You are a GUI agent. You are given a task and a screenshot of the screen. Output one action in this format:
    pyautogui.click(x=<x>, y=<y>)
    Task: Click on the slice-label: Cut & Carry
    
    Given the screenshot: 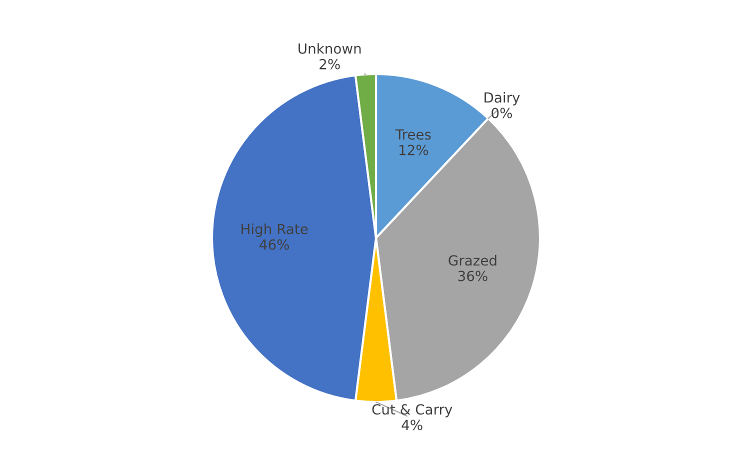 What is the action you would take?
    pyautogui.click(x=412, y=411)
    